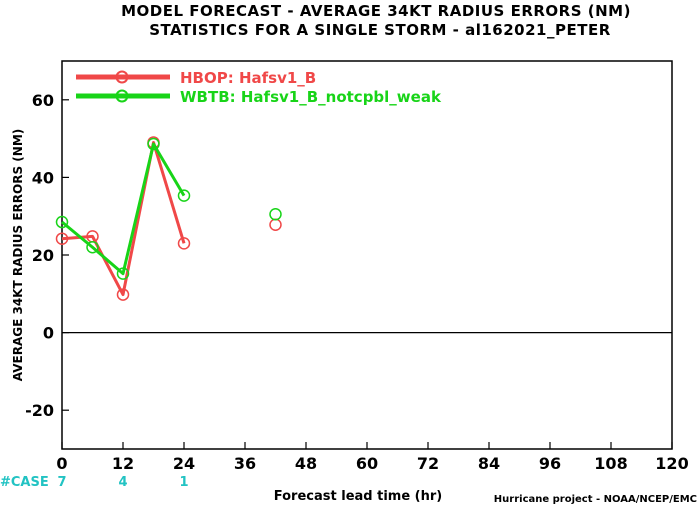 The height and width of the screenshot is (506, 700). What do you see at coordinates (24, 482) in the screenshot?
I see `case-label: #CASE` at bounding box center [24, 482].